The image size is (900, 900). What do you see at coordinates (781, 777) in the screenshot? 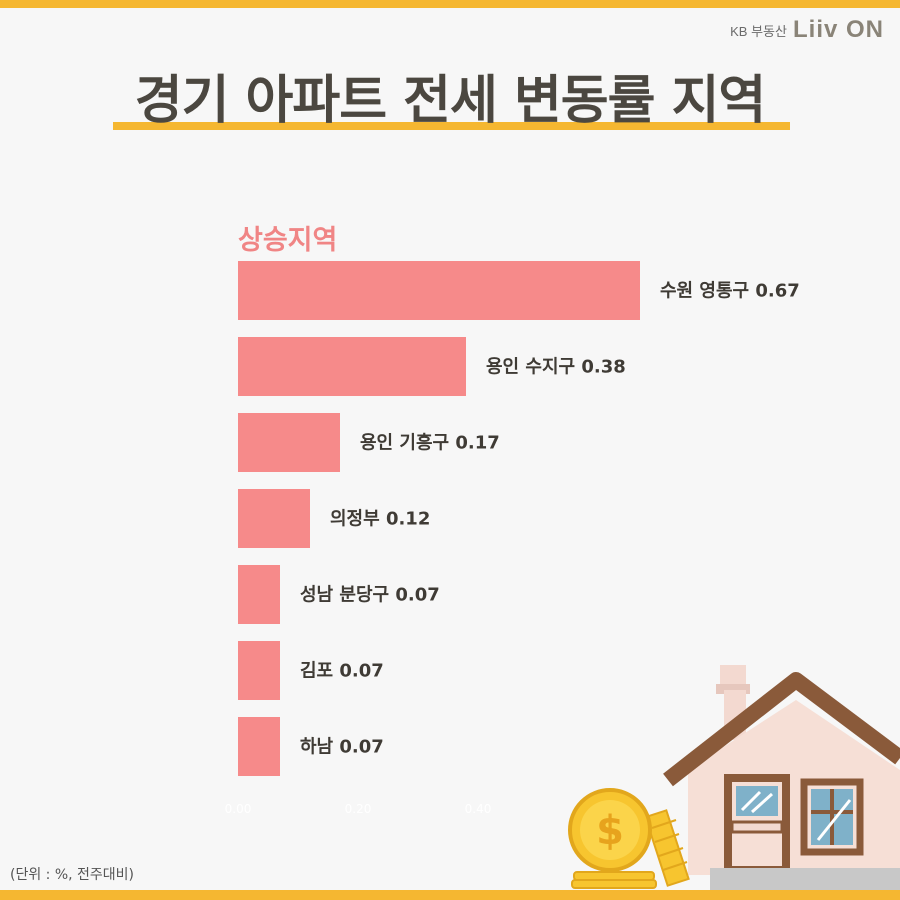
I see `house-icon` at bounding box center [781, 777].